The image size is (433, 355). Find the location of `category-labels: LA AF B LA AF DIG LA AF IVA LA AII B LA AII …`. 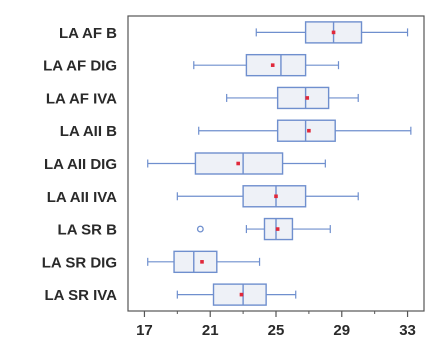

category-labels: LA AF B LA AF DIG LA AF IVA LA AII B LA AII … is located at coordinates (79, 164).